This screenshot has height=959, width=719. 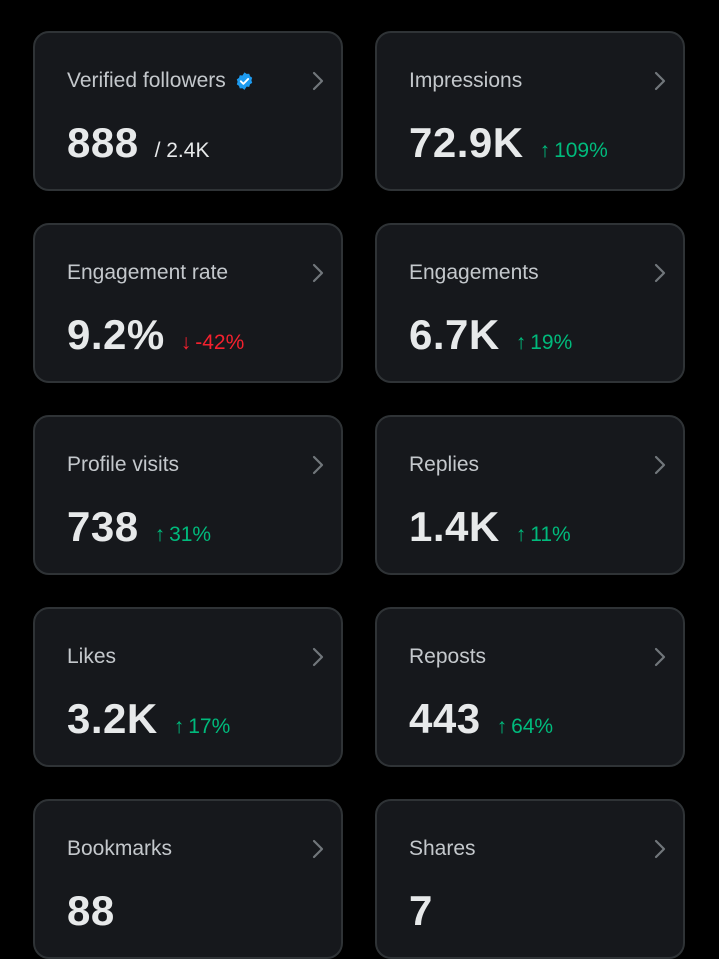 What do you see at coordinates (188, 879) in the screenshot?
I see `card-bookmarks: Bookmarks 88` at bounding box center [188, 879].